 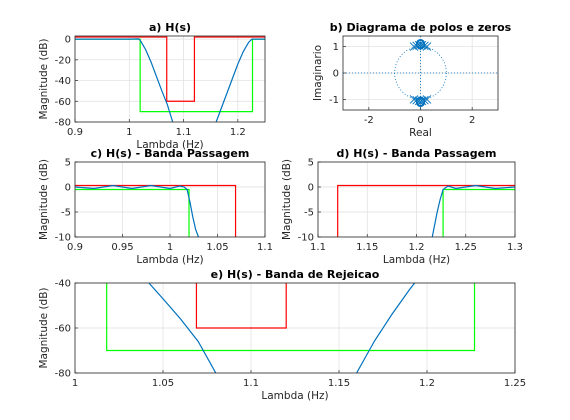 What do you see at coordinates (170, 27) in the screenshot?
I see `chart-title: a) H(s)` at bounding box center [170, 27].